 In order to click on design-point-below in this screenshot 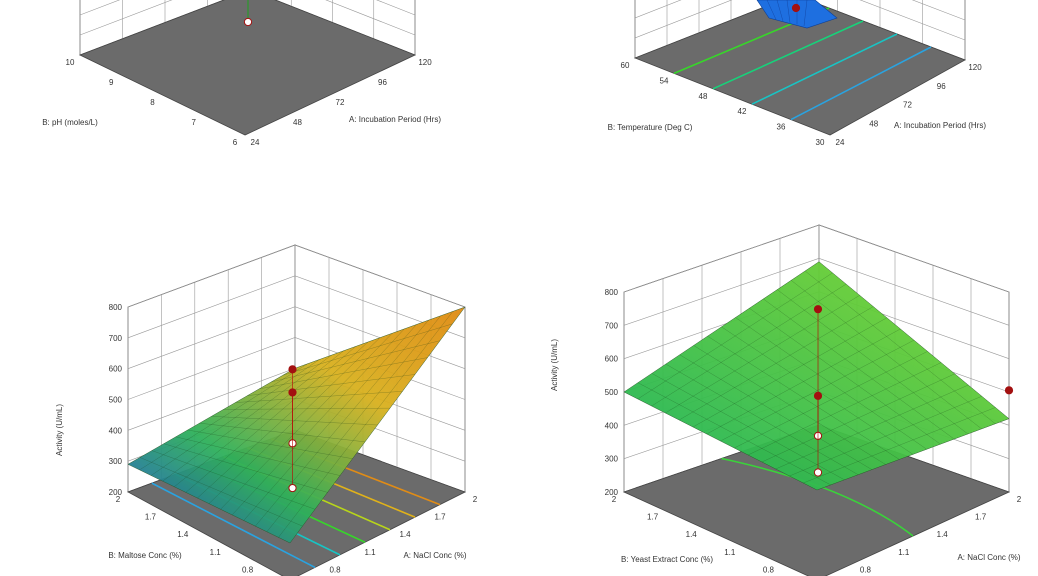, I will do `click(818, 472)`.